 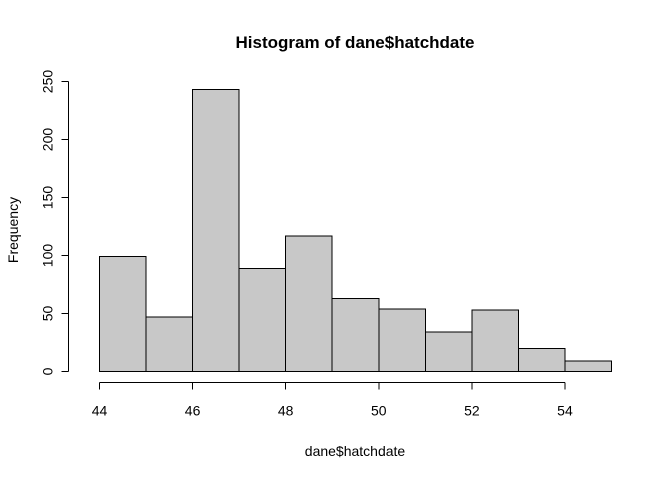 I want to click on y-tick-label: 100, so click(x=48, y=256).